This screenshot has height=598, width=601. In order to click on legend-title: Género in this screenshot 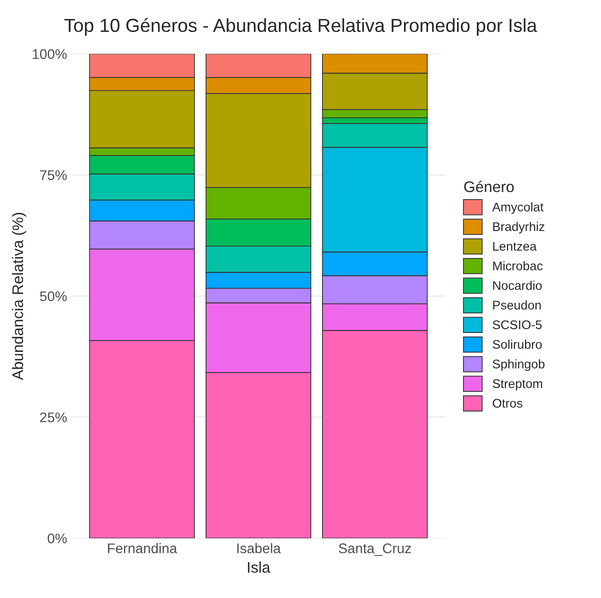, I will do `click(489, 186)`.